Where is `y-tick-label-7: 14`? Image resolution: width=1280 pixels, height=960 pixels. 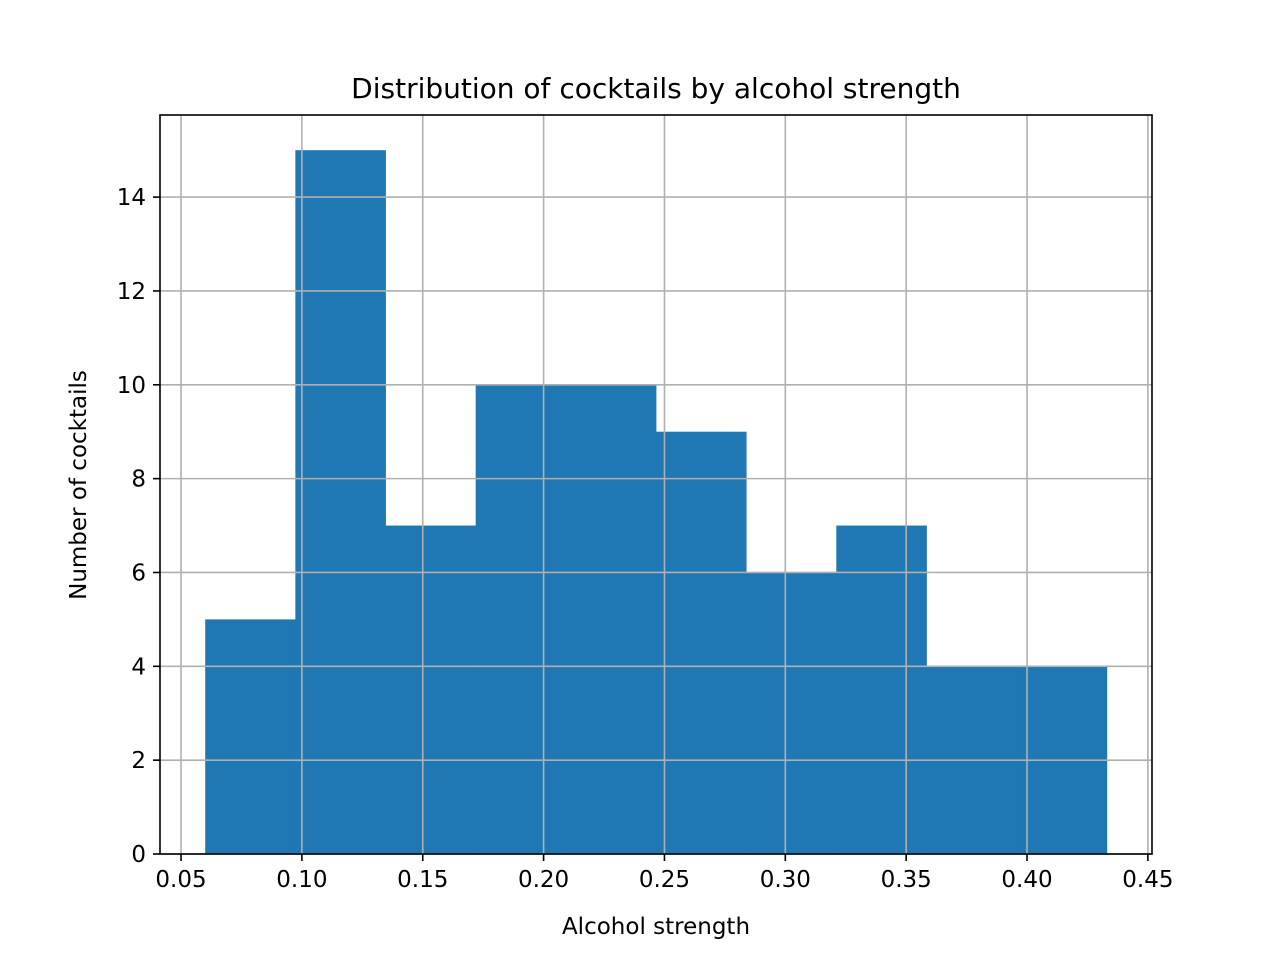
y-tick-label-7: 14 is located at coordinates (131, 198).